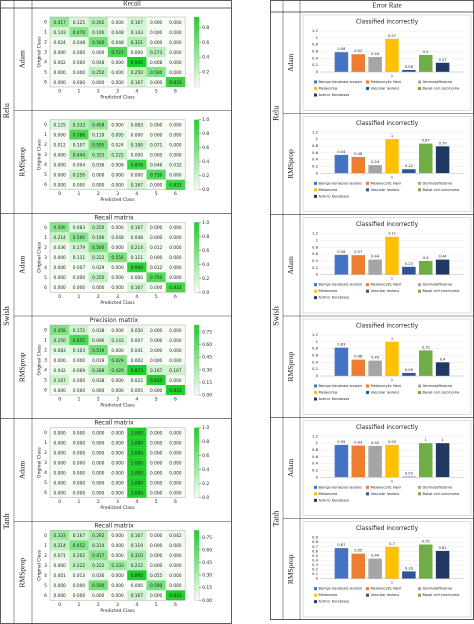 The width and height of the screenshot is (474, 624). What do you see at coordinates (45, 83) in the screenshot?
I see `y-tick-label: 6` at bounding box center [45, 83].